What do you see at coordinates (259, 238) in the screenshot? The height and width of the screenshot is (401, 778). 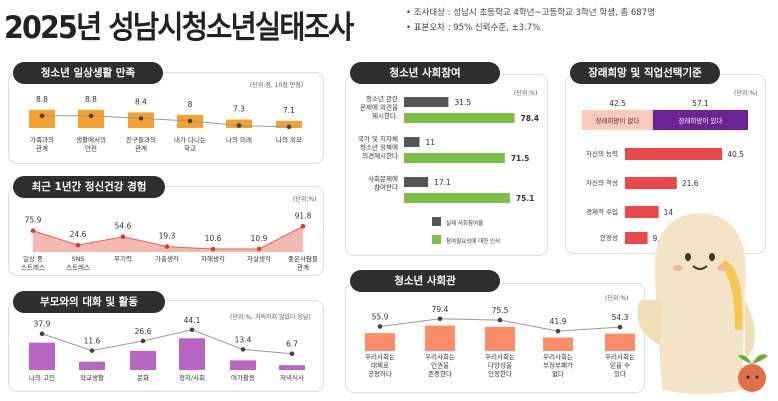 I see `mental-value: 10.9` at bounding box center [259, 238].